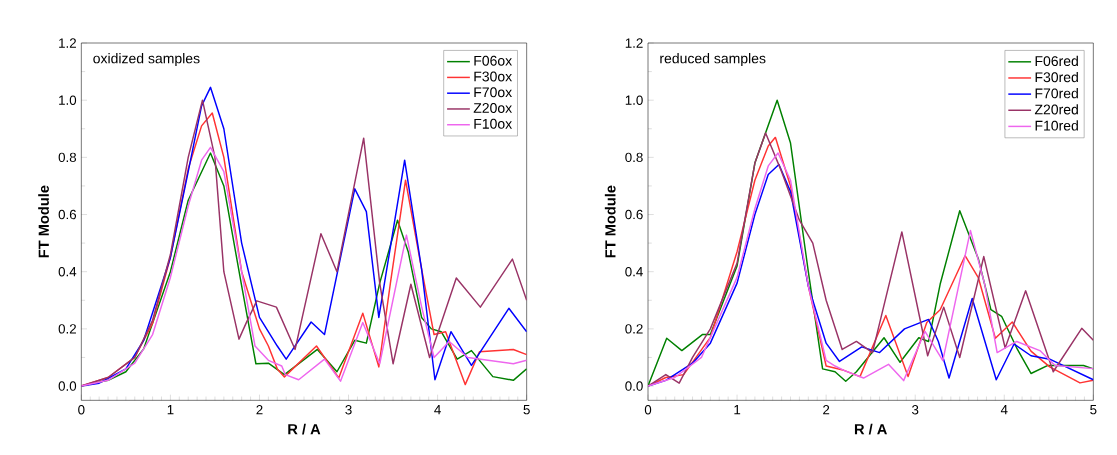 The width and height of the screenshot is (1117, 455). Describe the element at coordinates (1056, 125) in the screenshot. I see `legend-label: F10red` at that location.